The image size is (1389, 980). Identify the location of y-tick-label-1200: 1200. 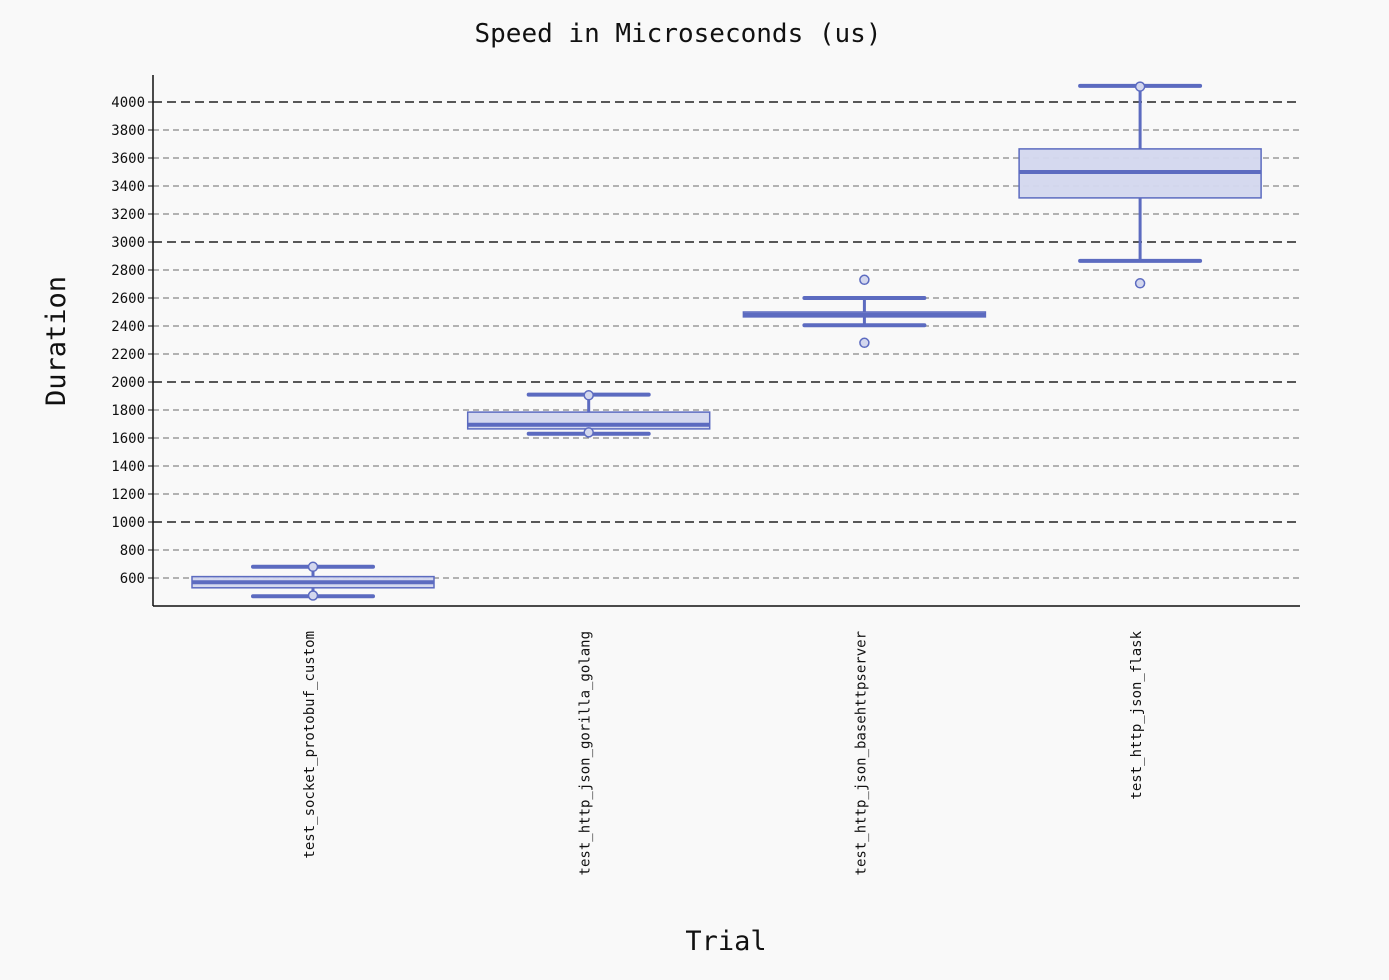
(128, 495).